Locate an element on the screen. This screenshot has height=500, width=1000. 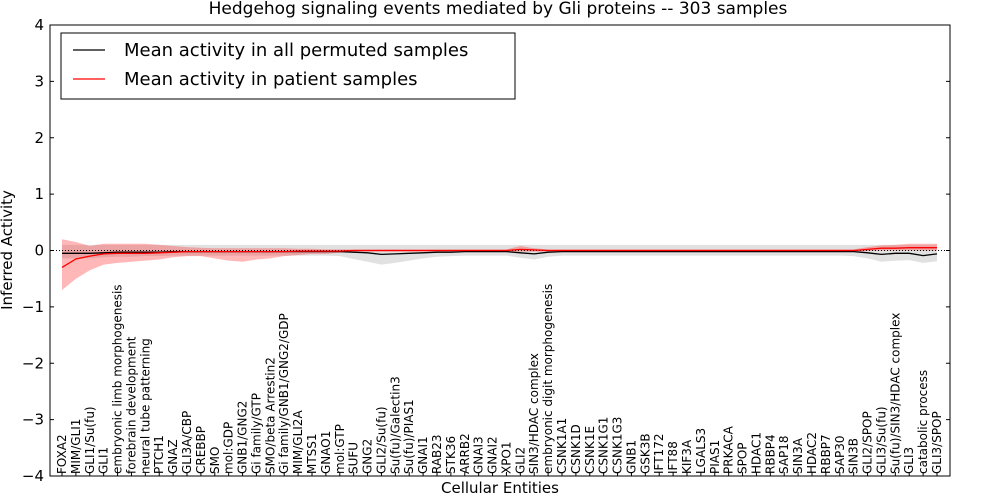
x-tick-label: IFT88 is located at coordinates (673, 457).